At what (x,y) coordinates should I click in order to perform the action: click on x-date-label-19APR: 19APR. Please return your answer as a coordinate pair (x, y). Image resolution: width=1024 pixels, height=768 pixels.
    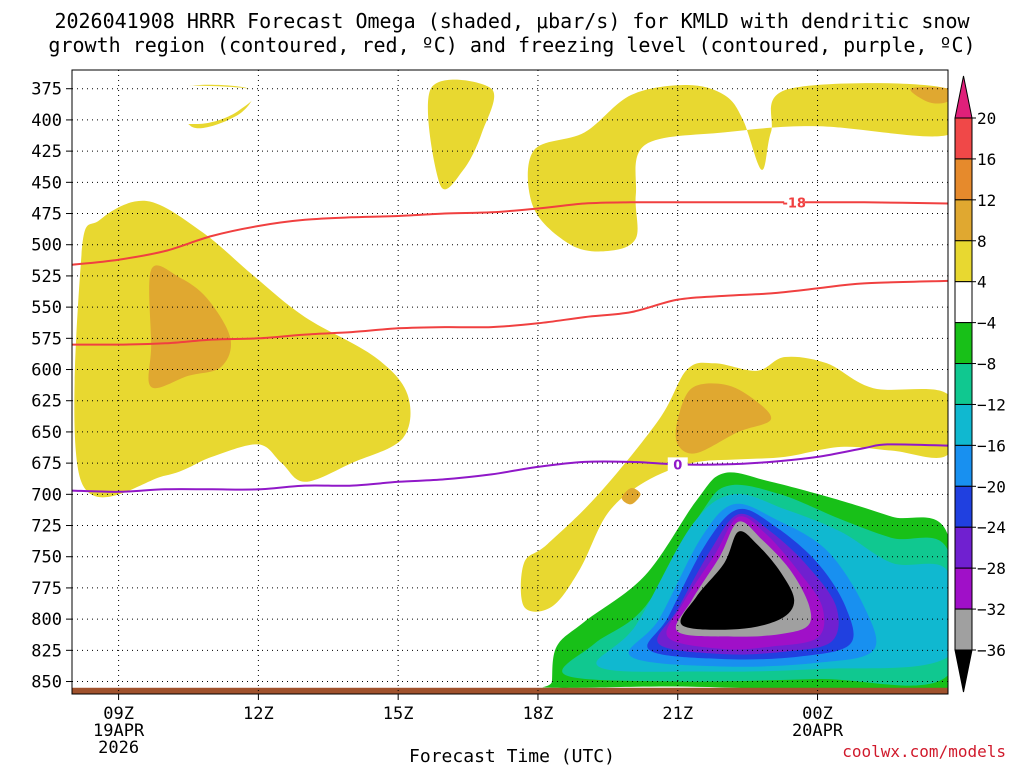
    Looking at the image, I should click on (119, 731).